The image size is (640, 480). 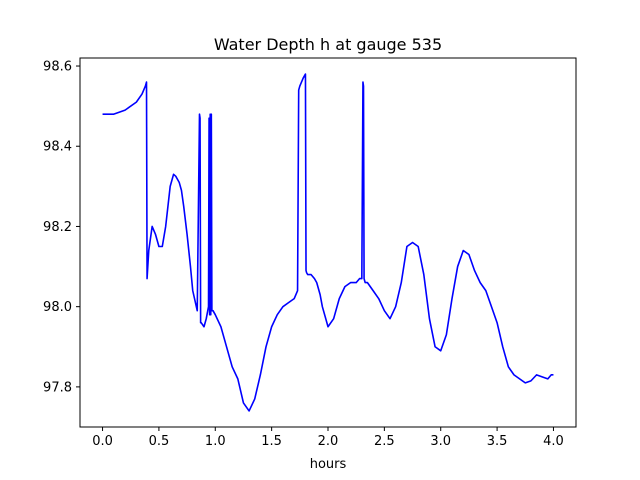 I want to click on y-tick-label: 98.4, so click(x=57, y=147).